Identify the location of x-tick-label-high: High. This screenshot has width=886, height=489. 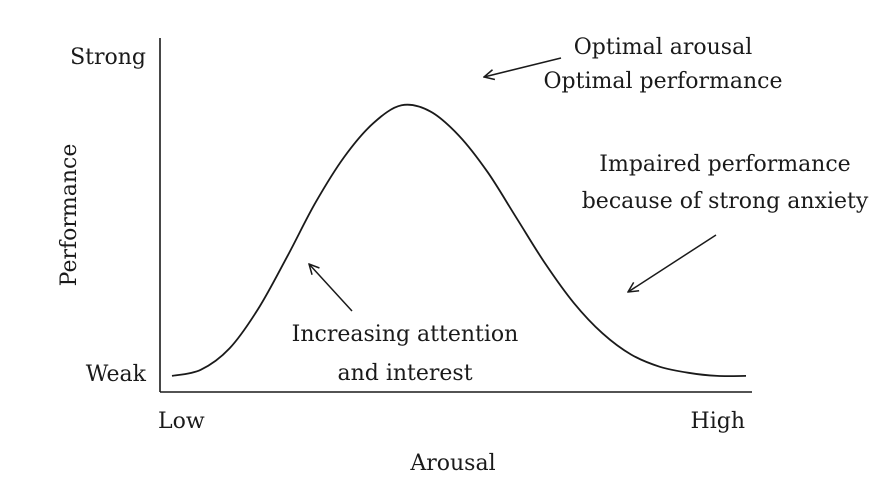
(718, 421).